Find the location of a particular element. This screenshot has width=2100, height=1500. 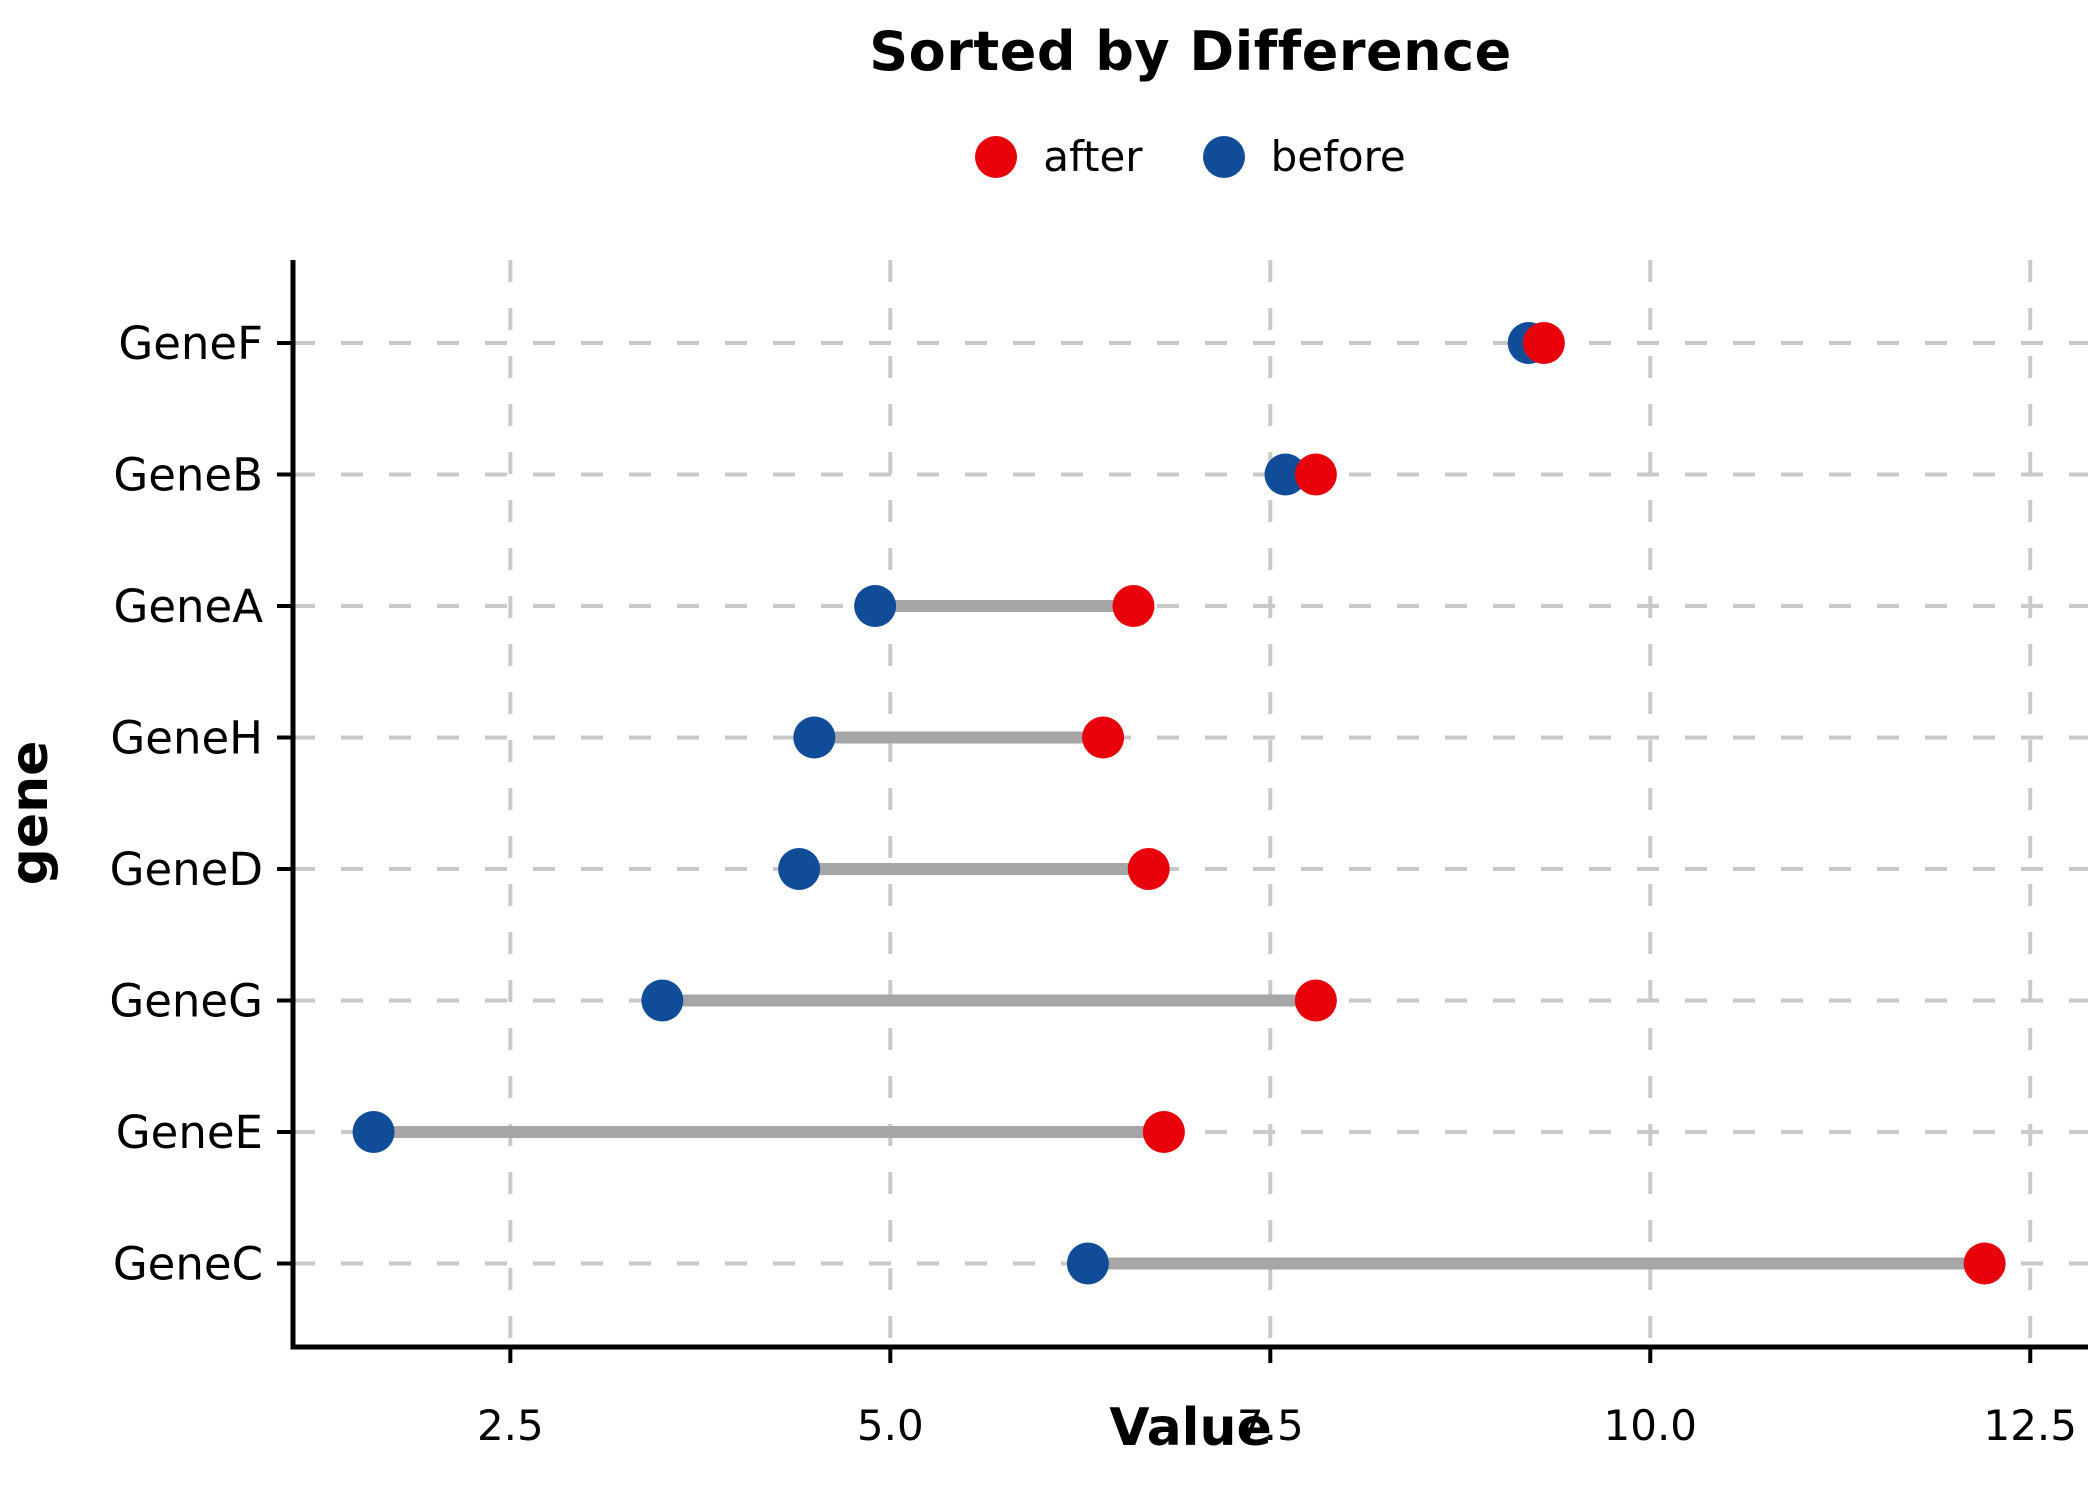

x-tick-label: 12.5 is located at coordinates (2030, 1425).